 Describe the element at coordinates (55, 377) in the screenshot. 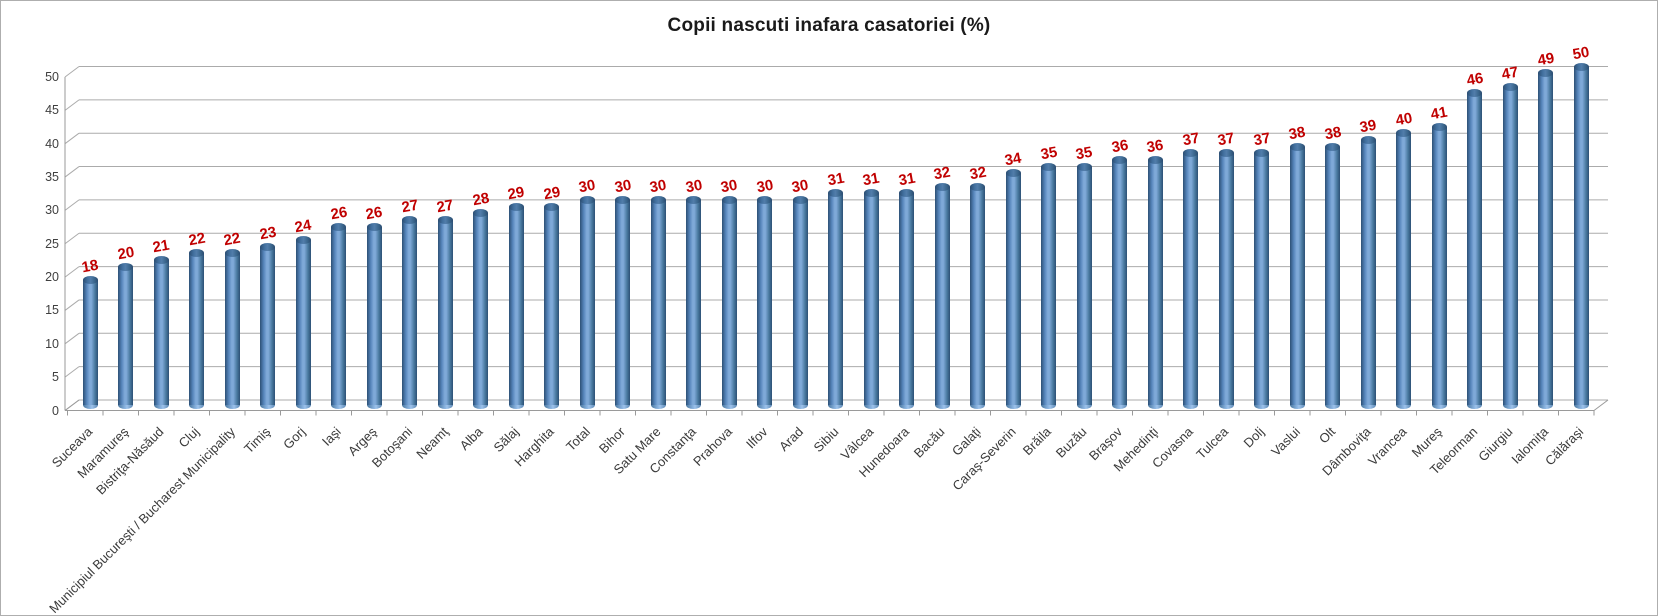

I see `y-axis-label: 5` at that location.